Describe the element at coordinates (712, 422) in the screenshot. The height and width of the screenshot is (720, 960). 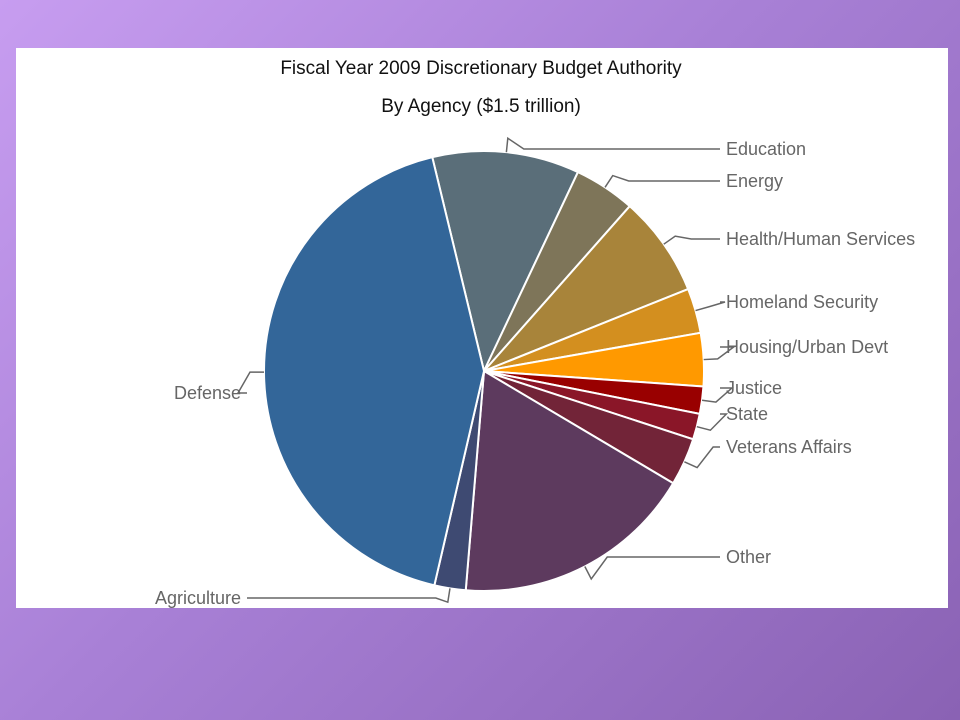
I see `leader-state` at that location.